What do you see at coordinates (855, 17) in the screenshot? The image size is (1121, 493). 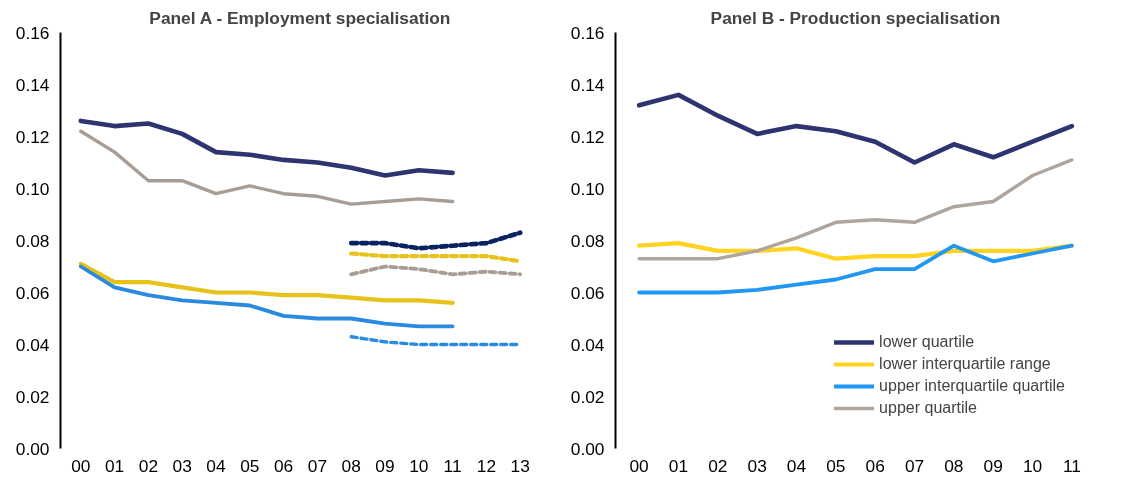 I see `chart-title: Panel B - Production specialisation` at bounding box center [855, 17].